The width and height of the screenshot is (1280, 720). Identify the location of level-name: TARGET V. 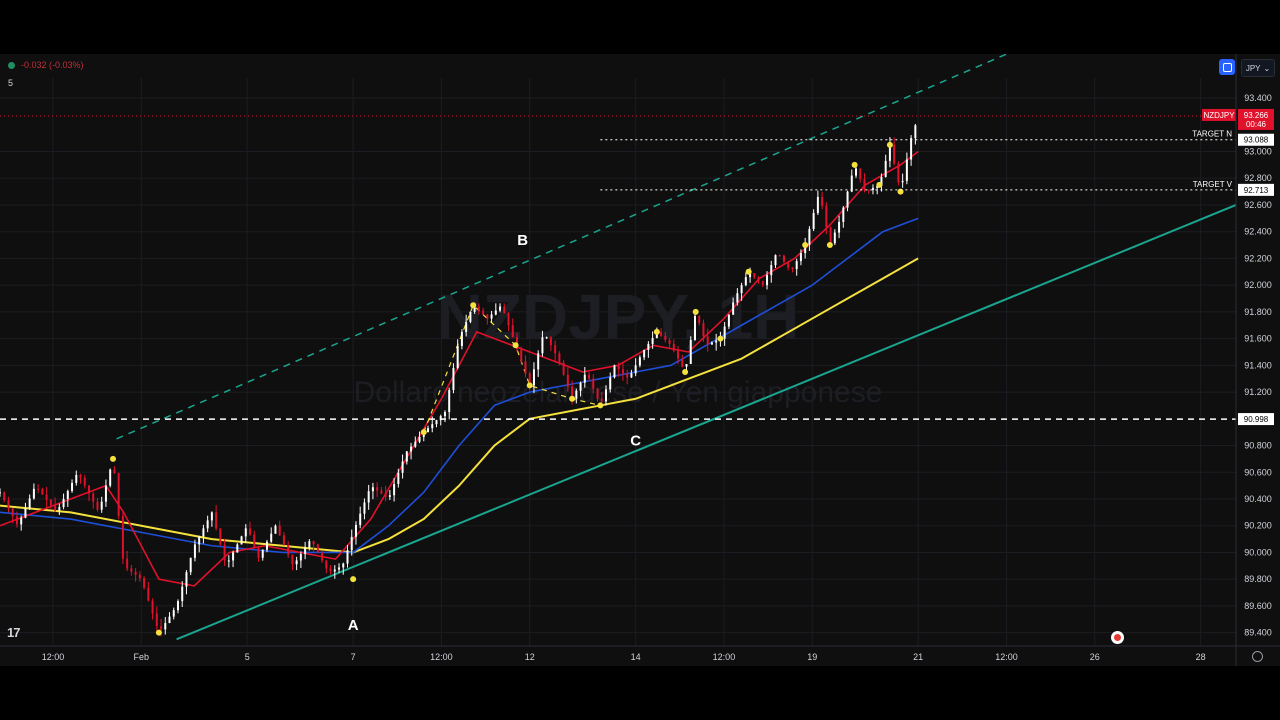
(1213, 184).